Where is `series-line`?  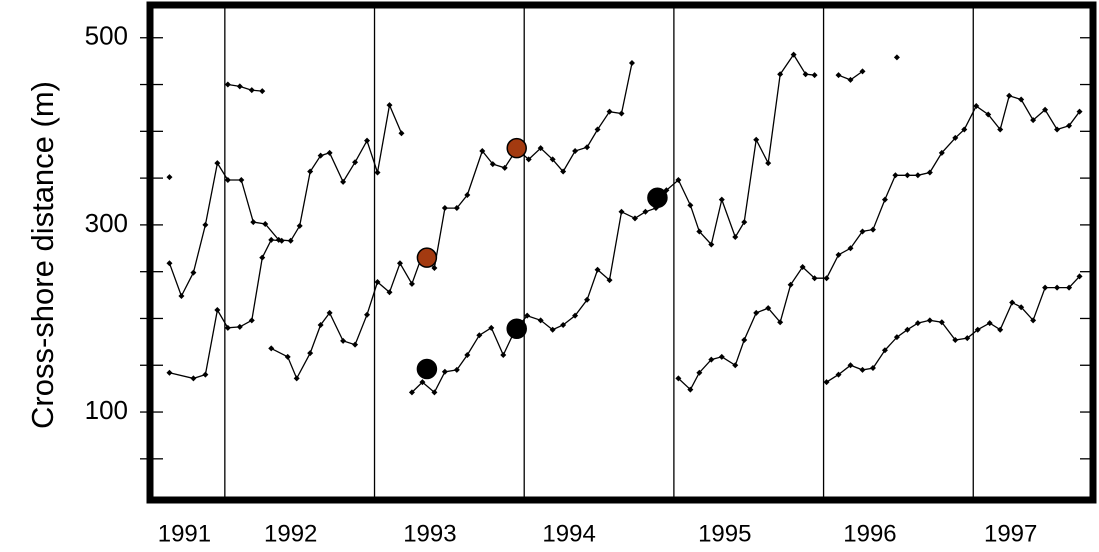
series-line is located at coordinates (245, 87).